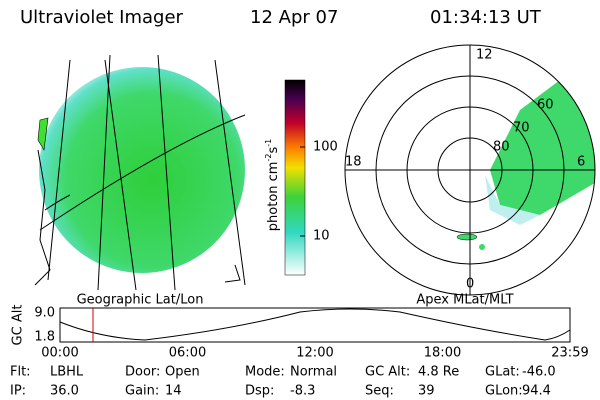 This screenshot has height=400, width=600. Describe the element at coordinates (545, 105) in the screenshot. I see `lat-label: 60` at that location.